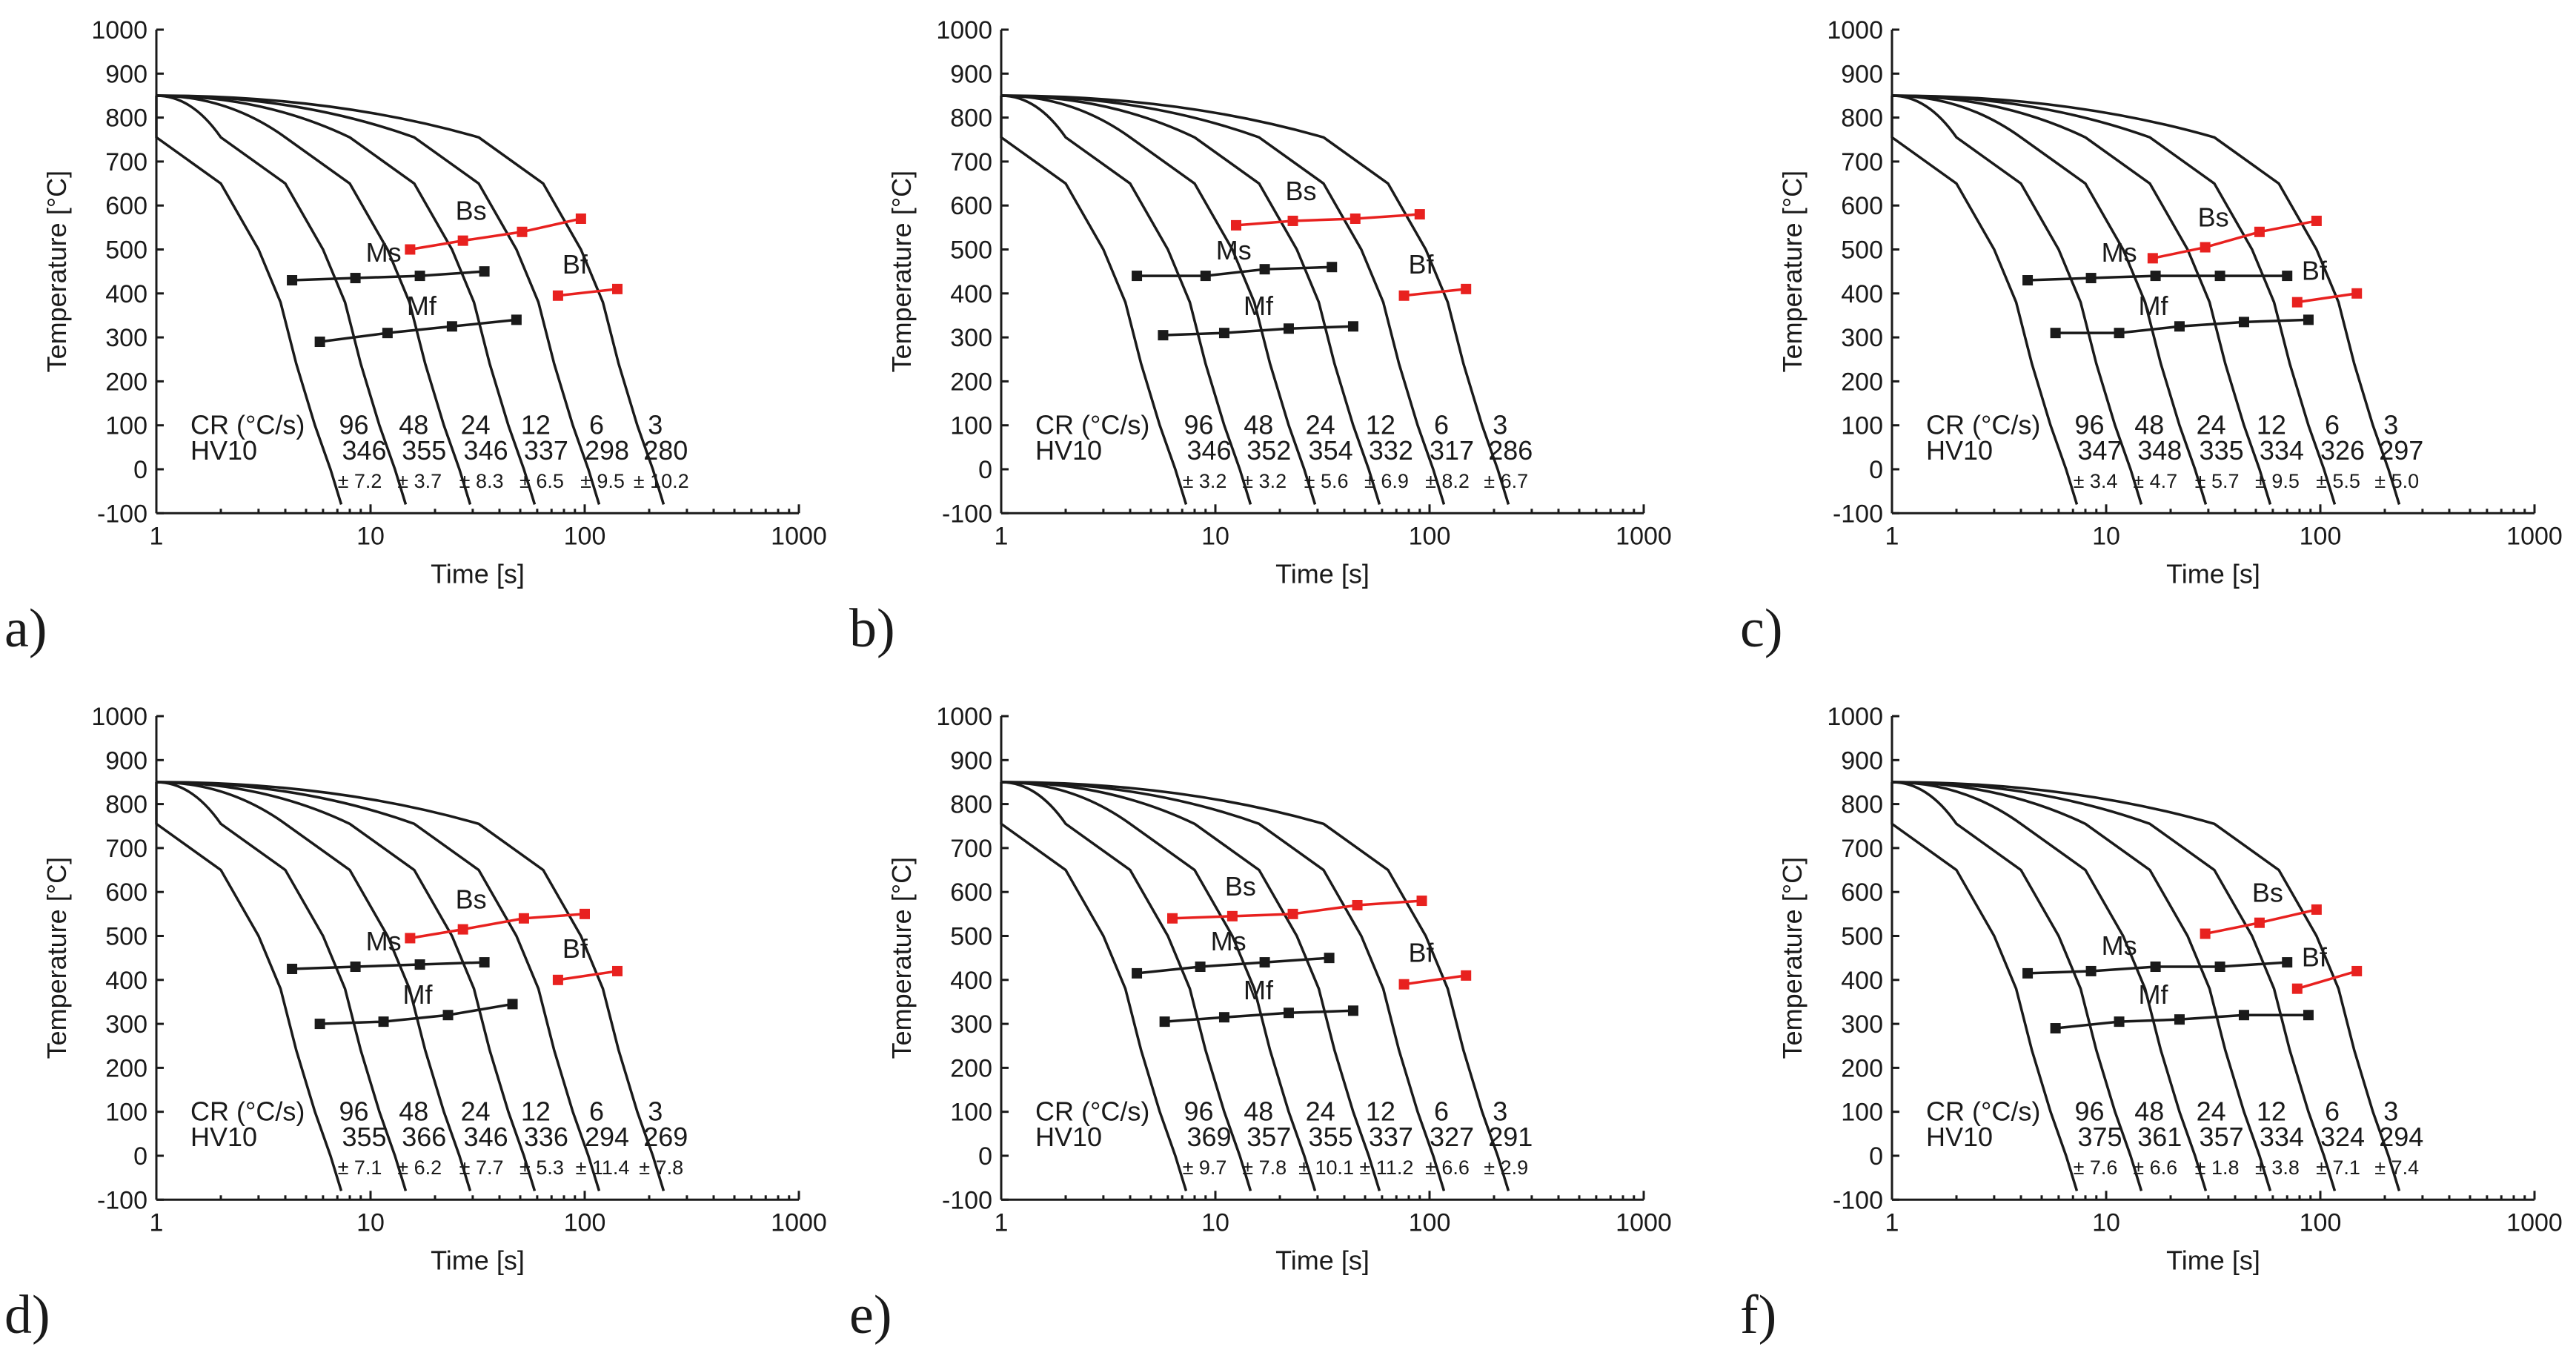  I want to click on bs-line, so click(497, 927).